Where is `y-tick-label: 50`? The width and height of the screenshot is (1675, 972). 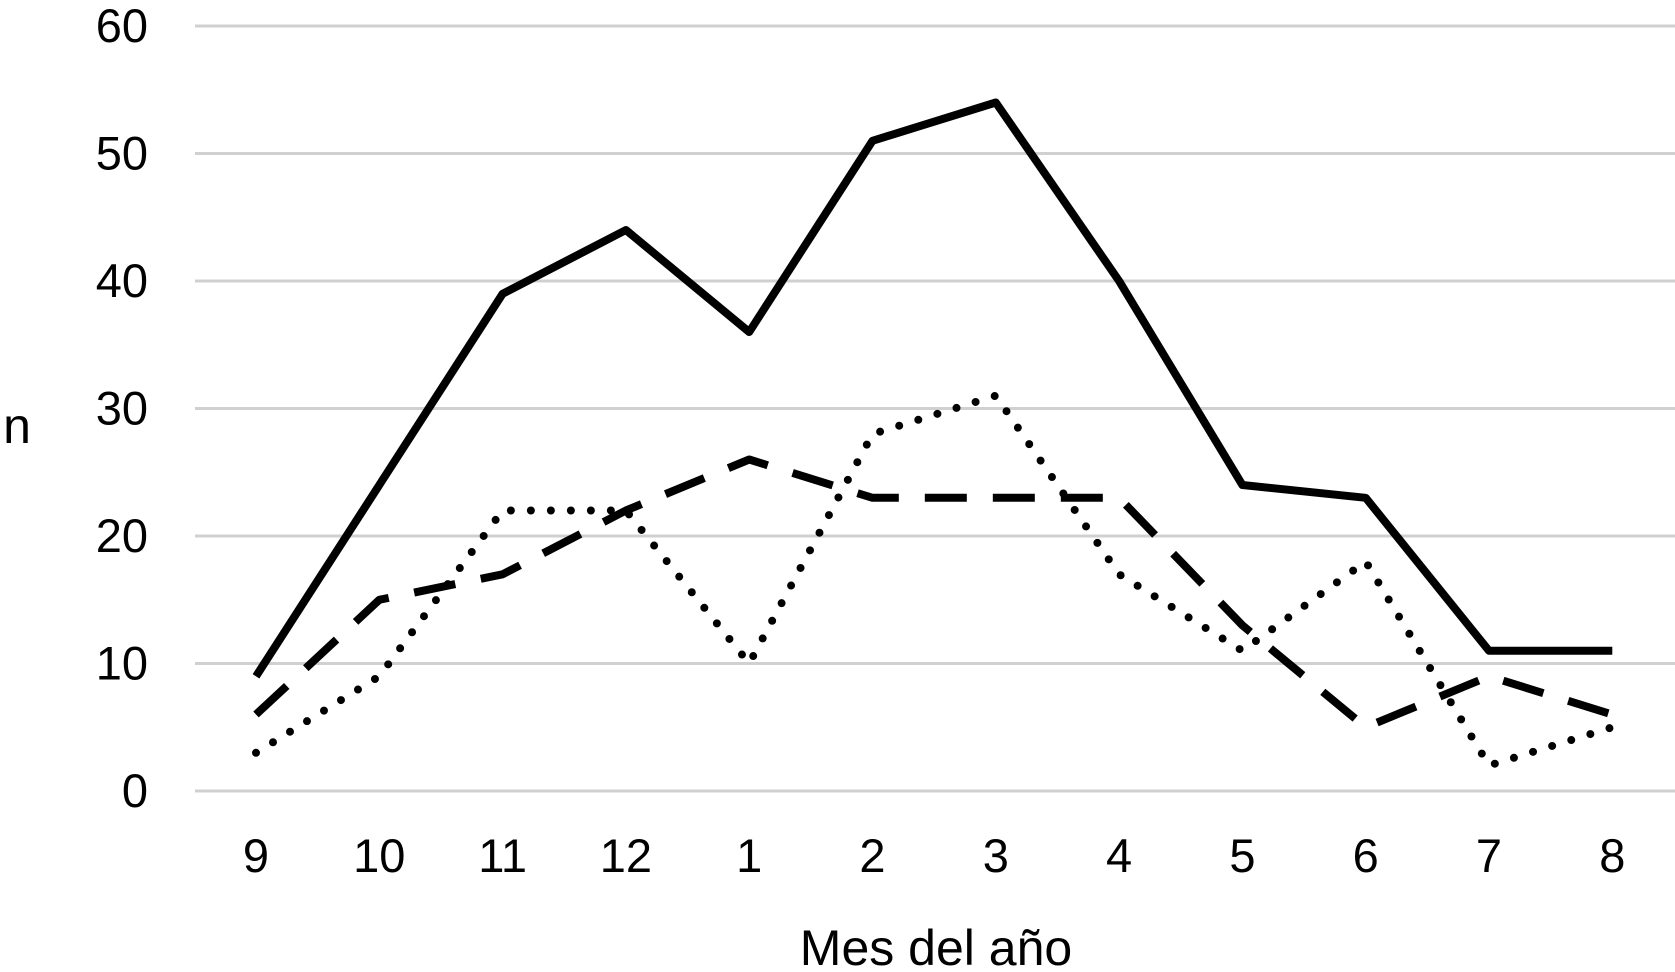
y-tick-label: 50 is located at coordinates (122, 153).